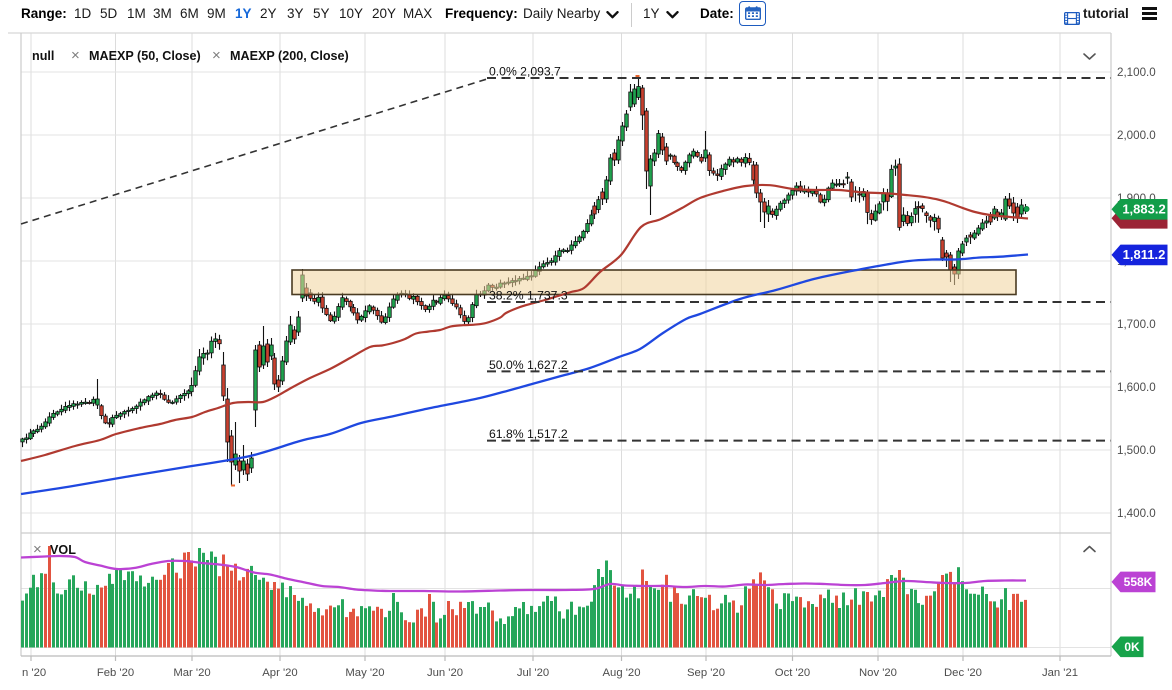 The height and width of the screenshot is (690, 1172). I want to click on svg-text: Jun '20, so click(445, 673).